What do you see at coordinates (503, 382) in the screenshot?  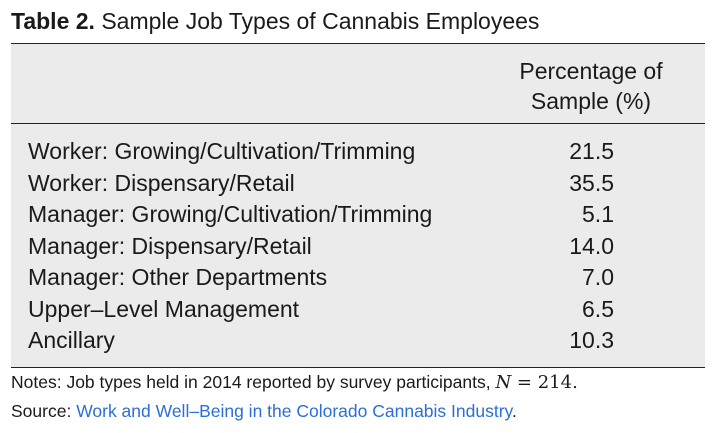 I see `sample-size-variable: N` at bounding box center [503, 382].